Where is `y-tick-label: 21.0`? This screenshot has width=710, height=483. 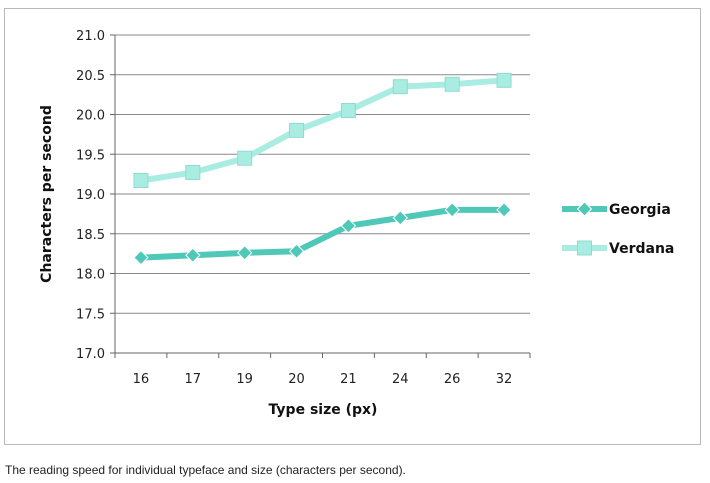 y-tick-label: 21.0 is located at coordinates (90, 36).